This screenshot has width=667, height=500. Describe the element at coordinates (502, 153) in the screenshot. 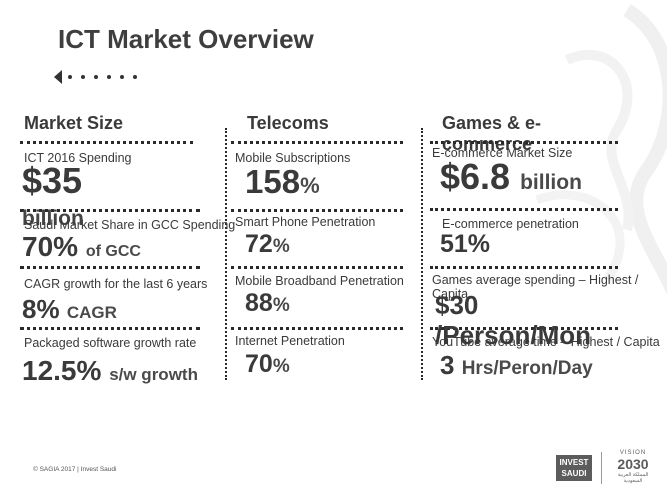

I see `metric-label: E-commerce Market Size` at that location.